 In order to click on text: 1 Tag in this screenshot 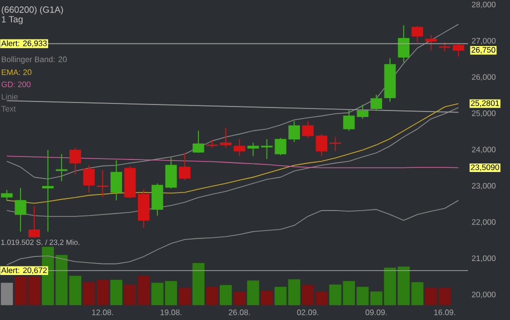, I will do `click(12, 20)`.